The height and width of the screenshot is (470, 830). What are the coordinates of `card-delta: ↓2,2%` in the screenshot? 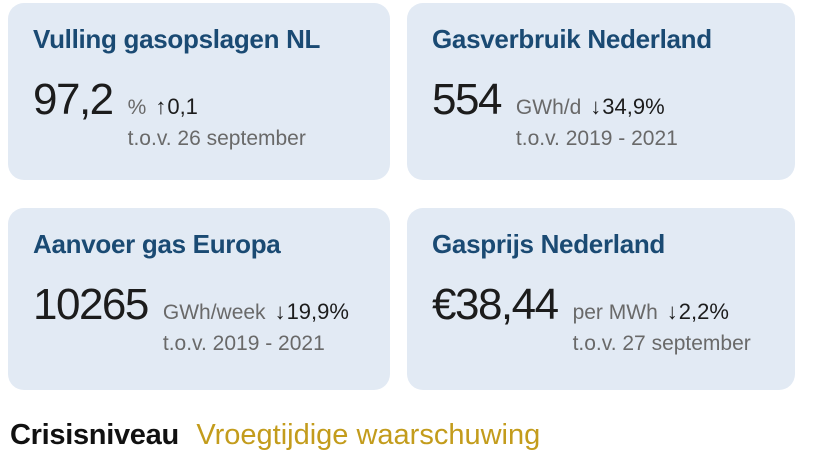 It's located at (698, 311).